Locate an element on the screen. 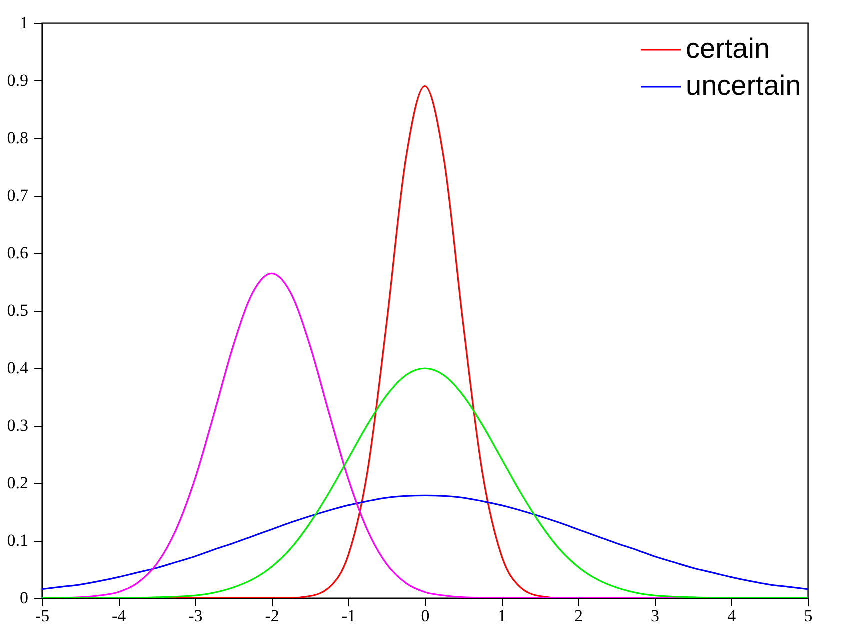  y-tick-label: 0.6 is located at coordinates (17, 253).